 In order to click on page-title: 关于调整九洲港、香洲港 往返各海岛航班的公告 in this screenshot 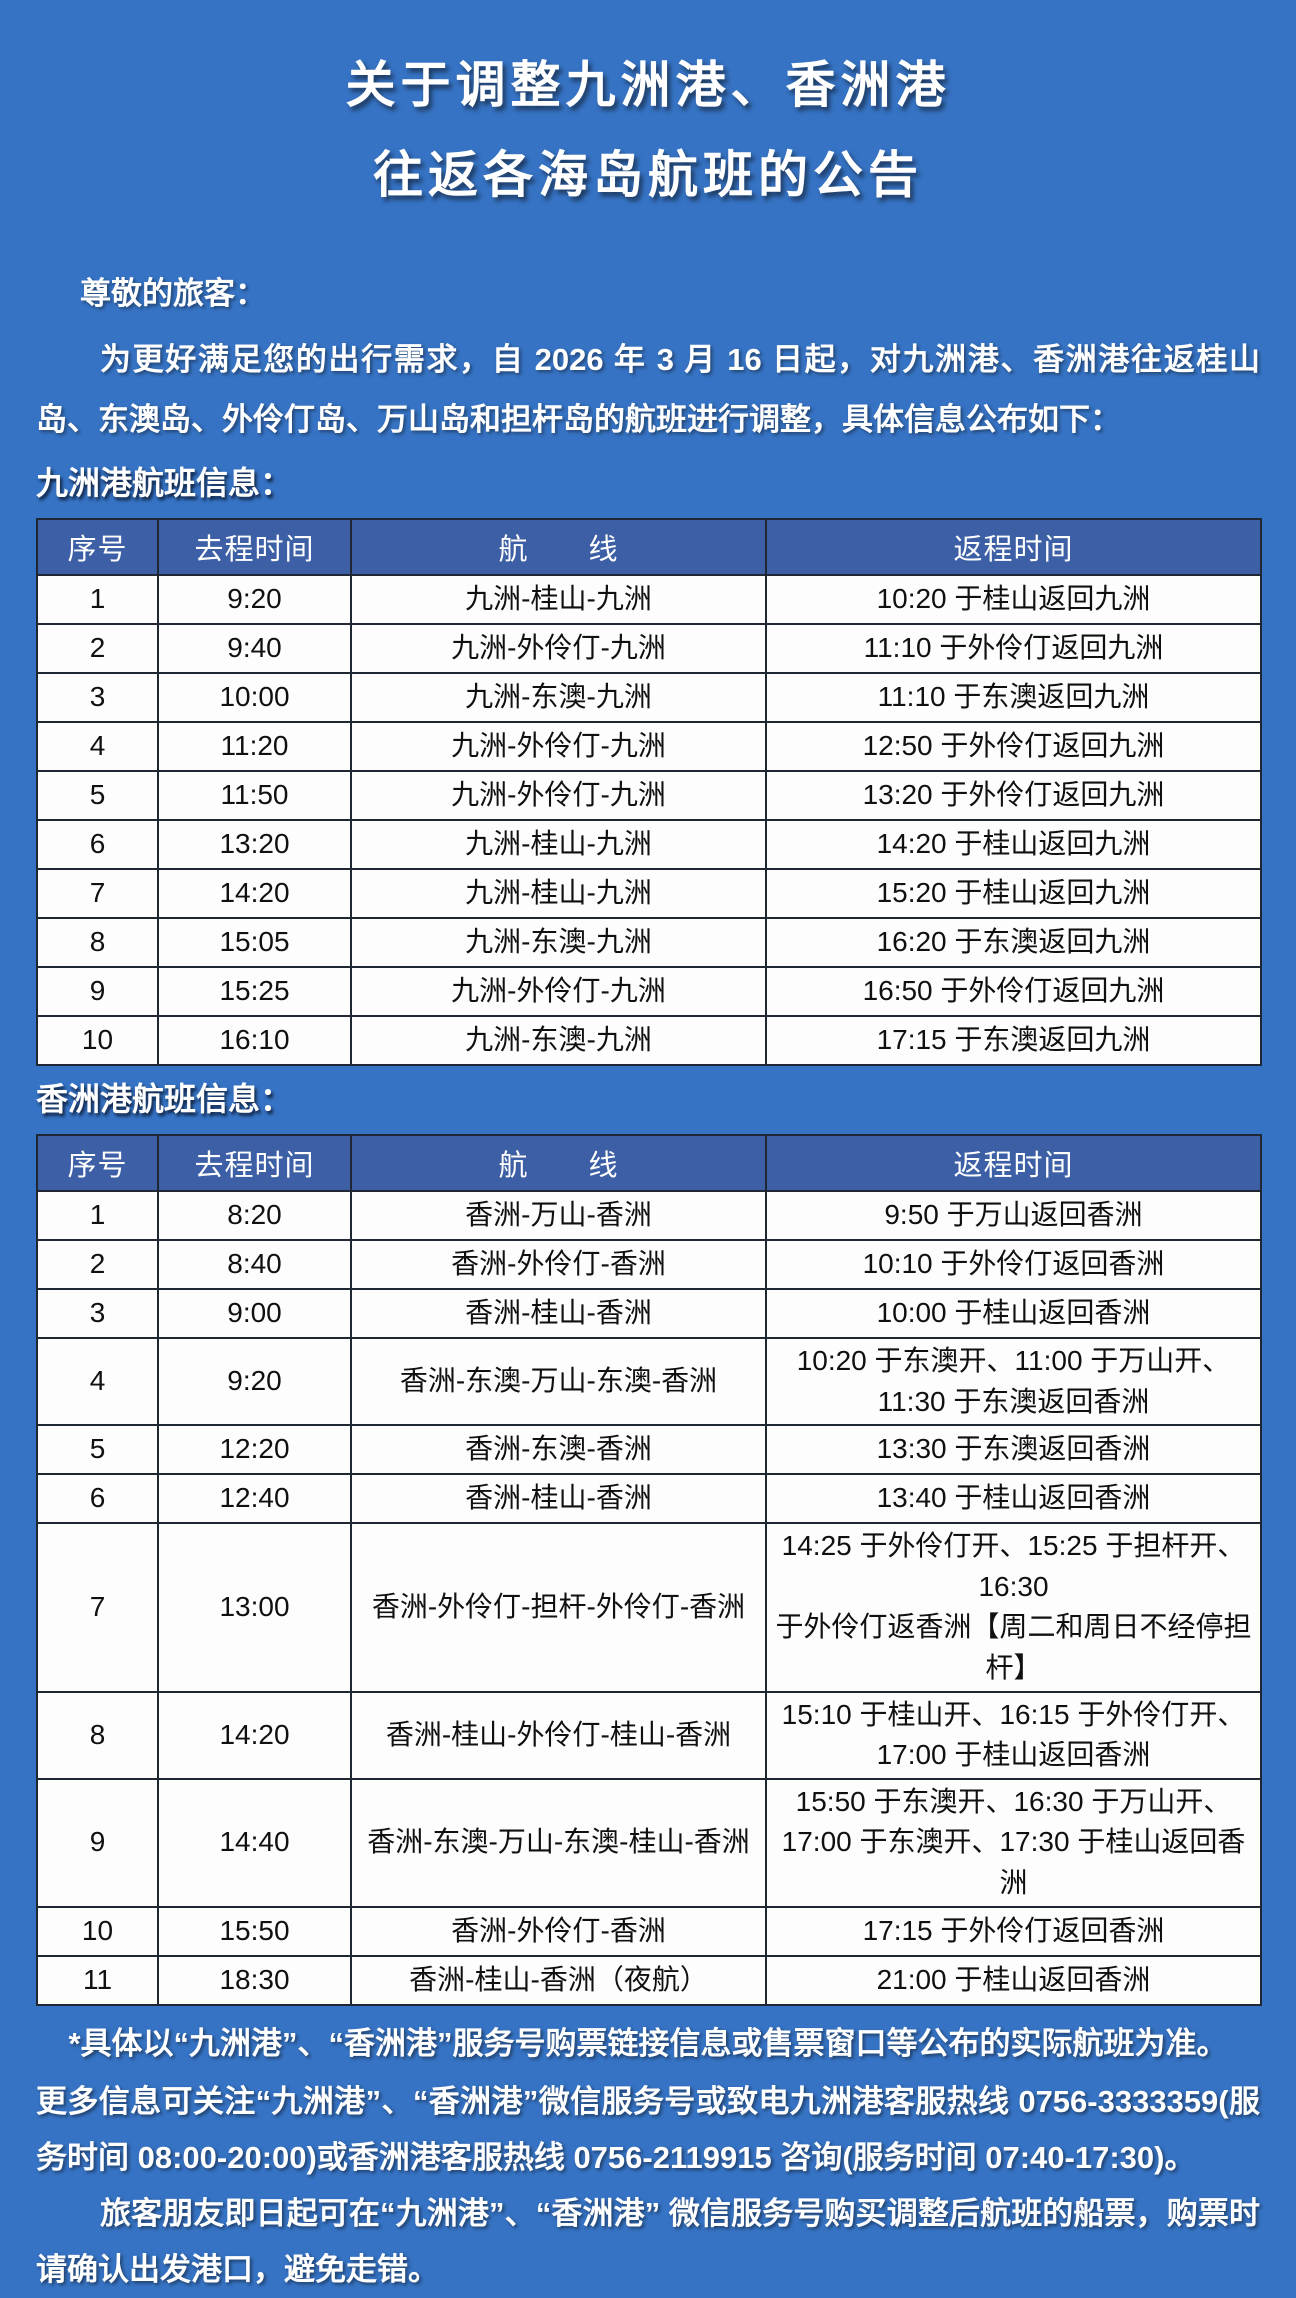, I will do `click(648, 103)`.